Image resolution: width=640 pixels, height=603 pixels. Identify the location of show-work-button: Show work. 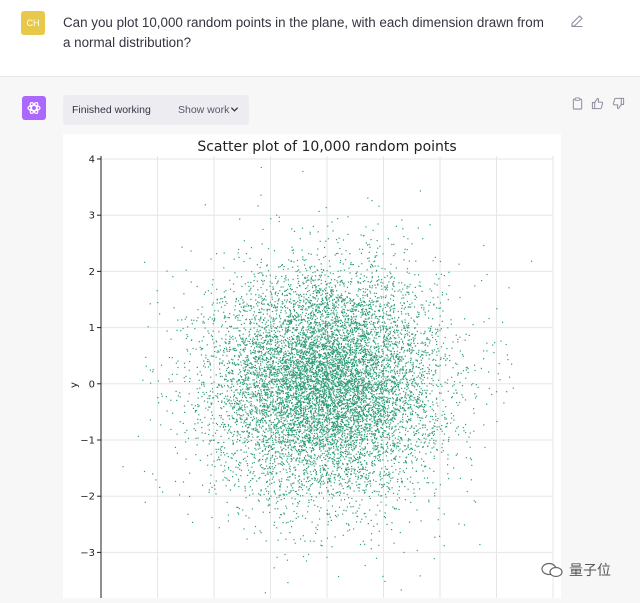
(203, 110).